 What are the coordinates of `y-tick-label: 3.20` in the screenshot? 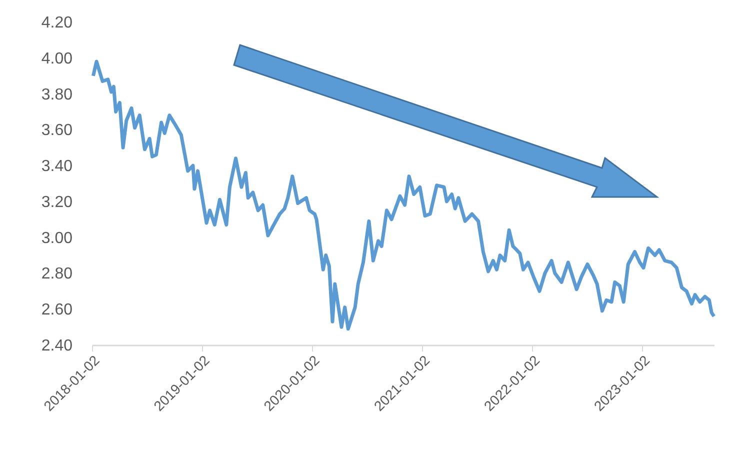 It's located at (57, 202).